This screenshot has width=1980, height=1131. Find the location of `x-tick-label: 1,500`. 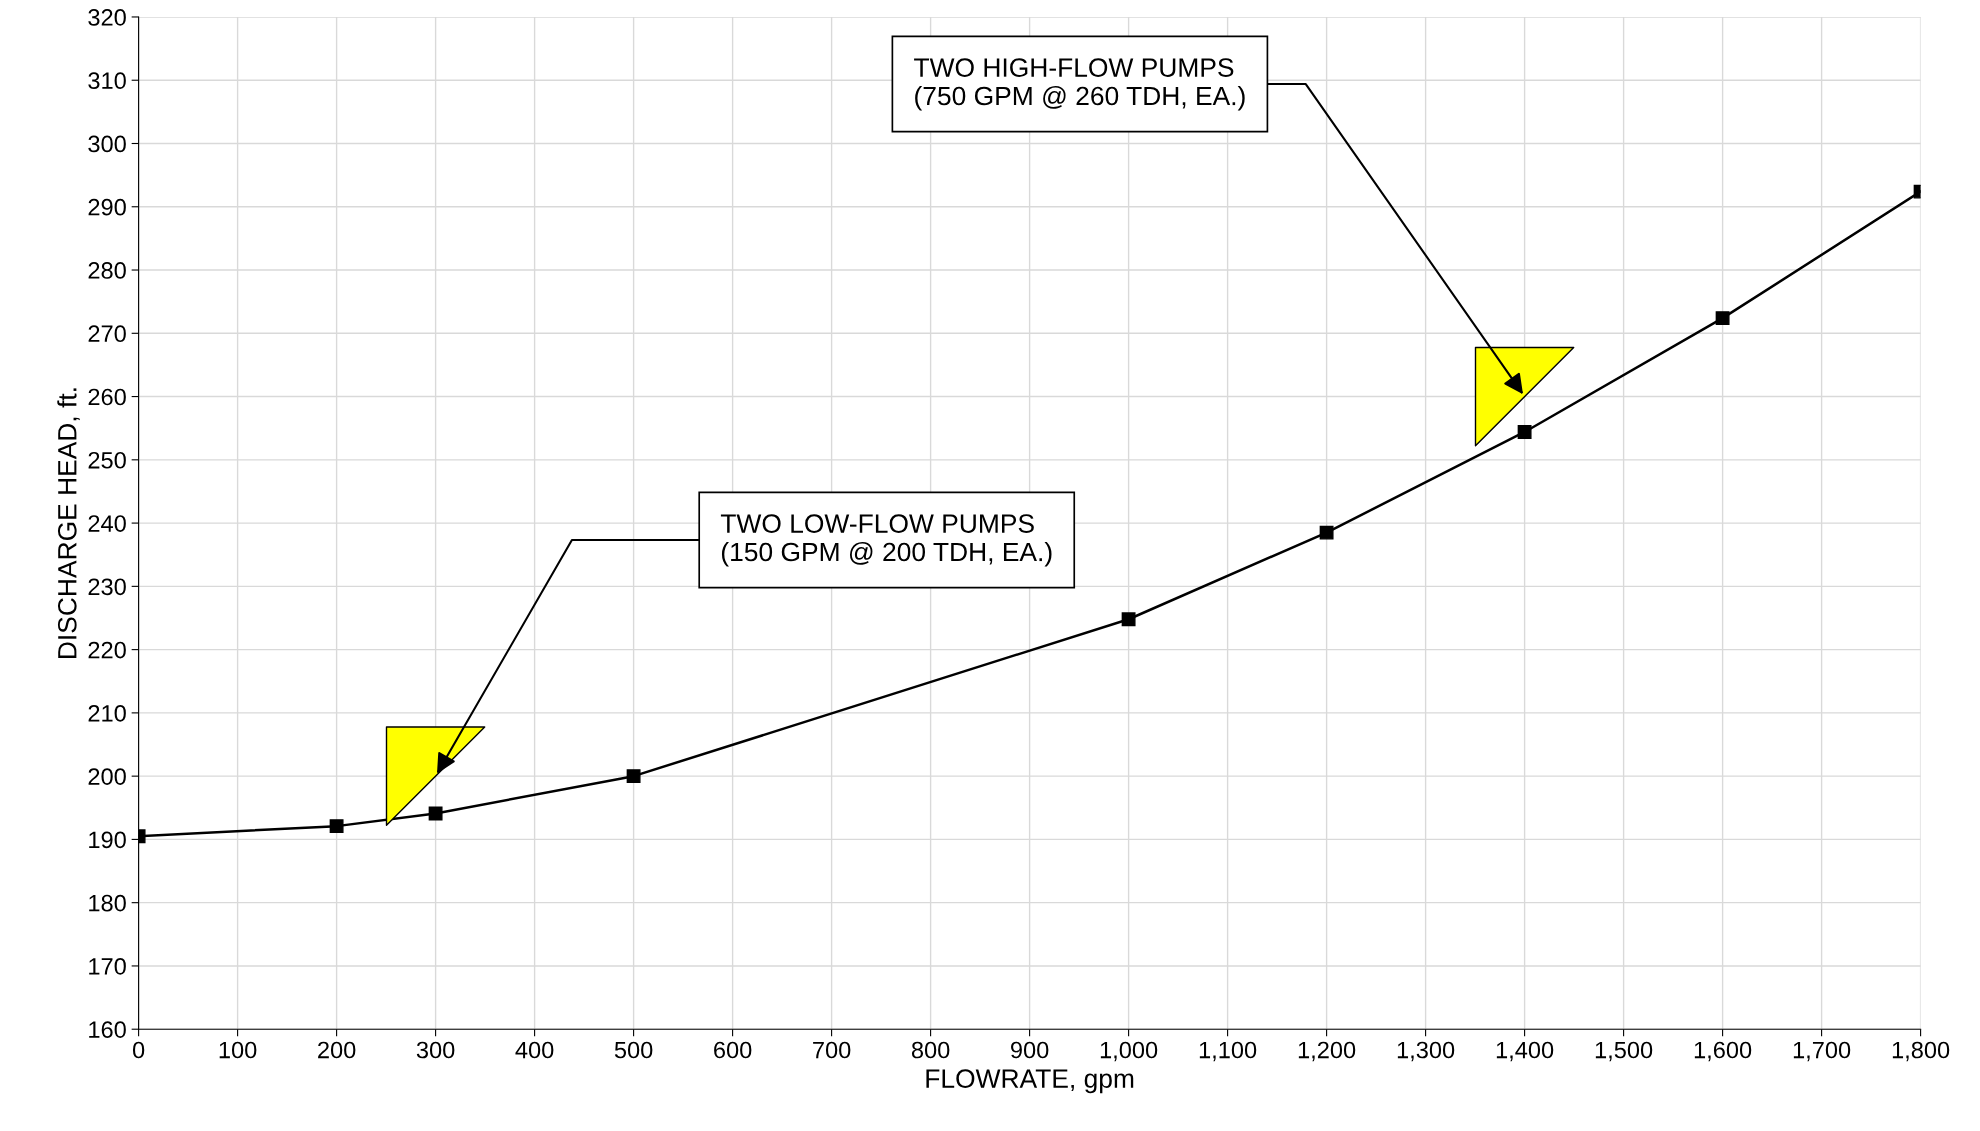

x-tick-label: 1,500 is located at coordinates (1624, 1051).